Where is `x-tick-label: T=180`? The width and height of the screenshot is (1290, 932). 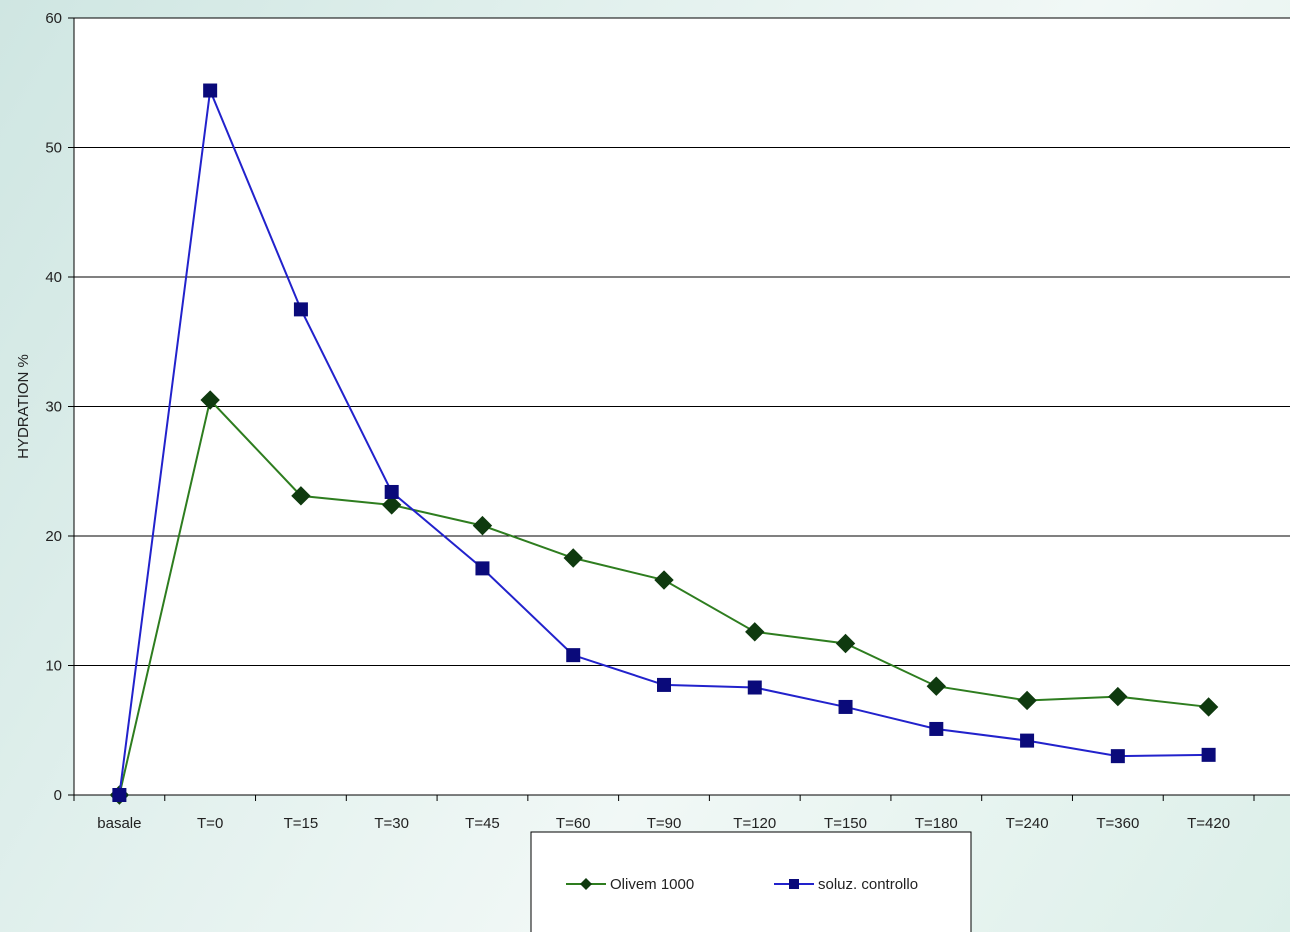
x-tick-label: T=180 is located at coordinates (936, 823).